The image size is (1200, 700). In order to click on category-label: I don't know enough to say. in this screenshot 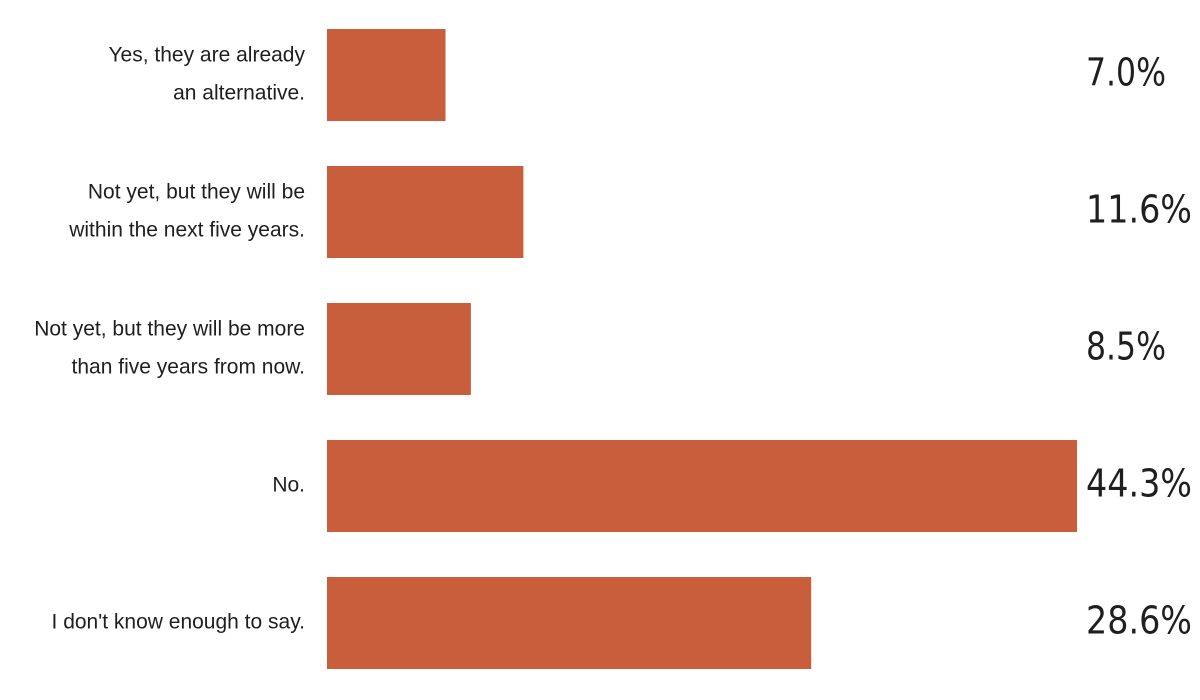, I will do `click(178, 622)`.